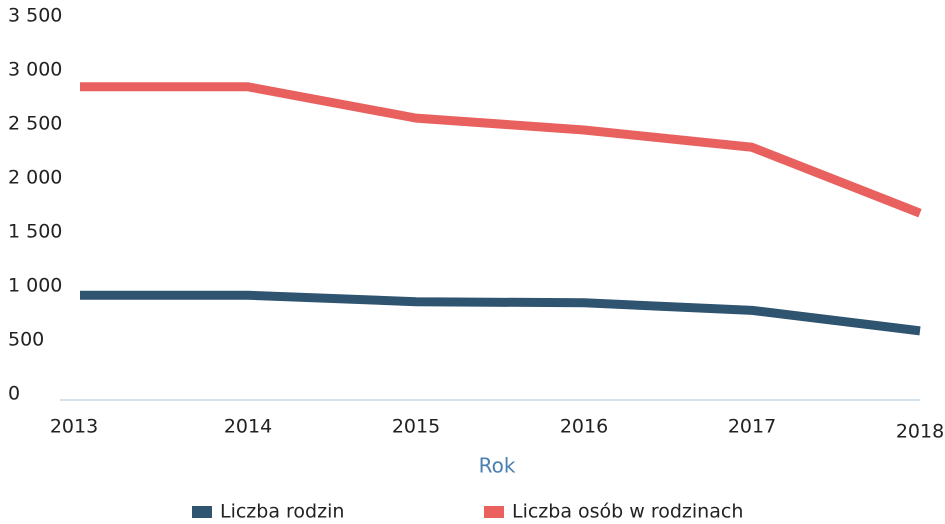  I want to click on y-tick-label: 2 500, so click(35, 124).